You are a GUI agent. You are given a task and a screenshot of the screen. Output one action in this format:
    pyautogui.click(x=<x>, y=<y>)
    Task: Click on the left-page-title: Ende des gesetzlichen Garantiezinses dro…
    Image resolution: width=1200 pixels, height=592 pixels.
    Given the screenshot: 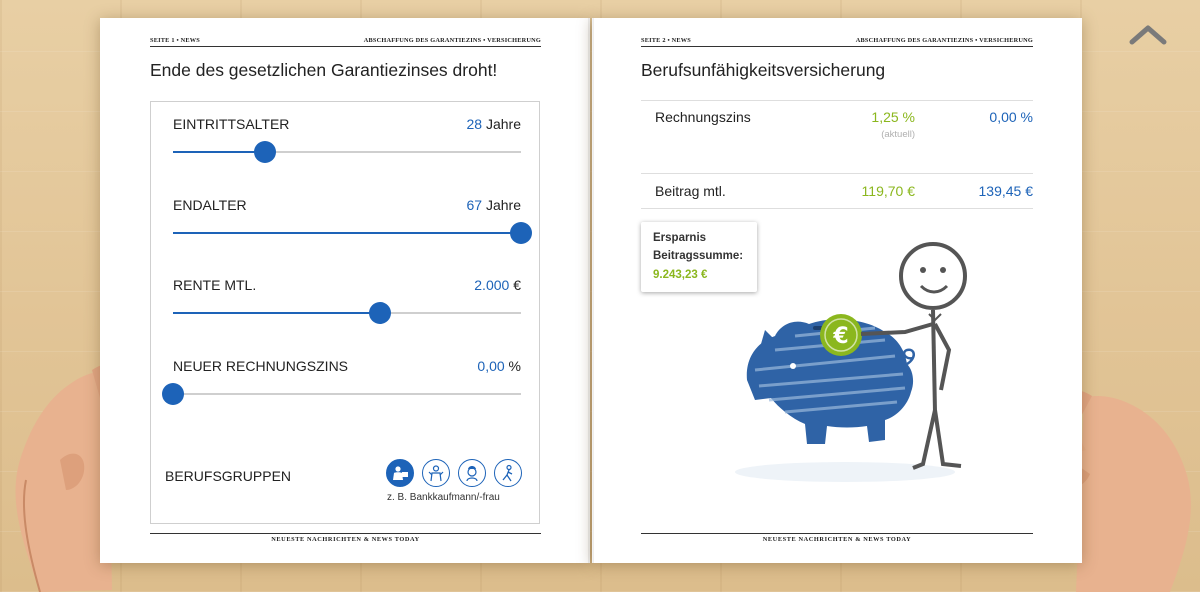 What is the action you would take?
    pyautogui.click(x=324, y=70)
    